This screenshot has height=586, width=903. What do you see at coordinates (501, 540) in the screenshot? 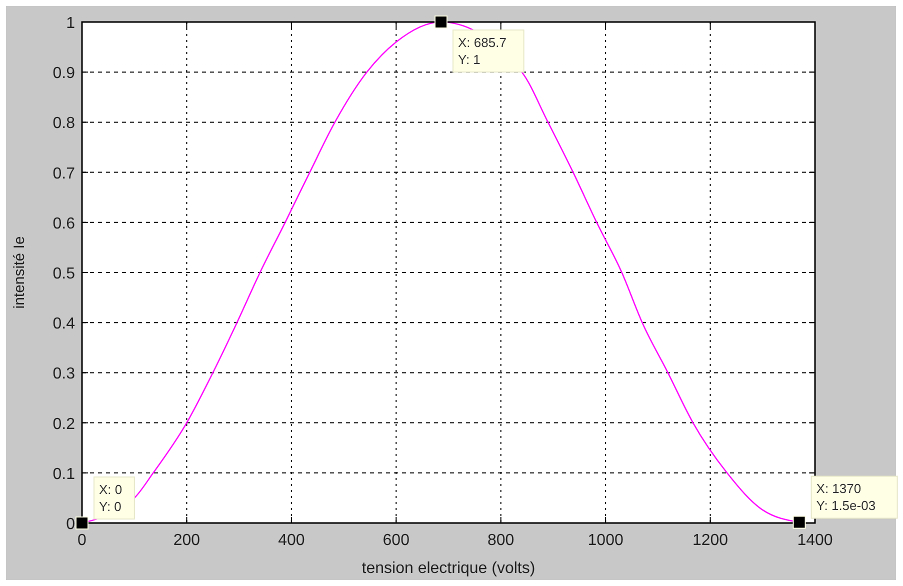
I see `x-tick-label: 800` at bounding box center [501, 540].